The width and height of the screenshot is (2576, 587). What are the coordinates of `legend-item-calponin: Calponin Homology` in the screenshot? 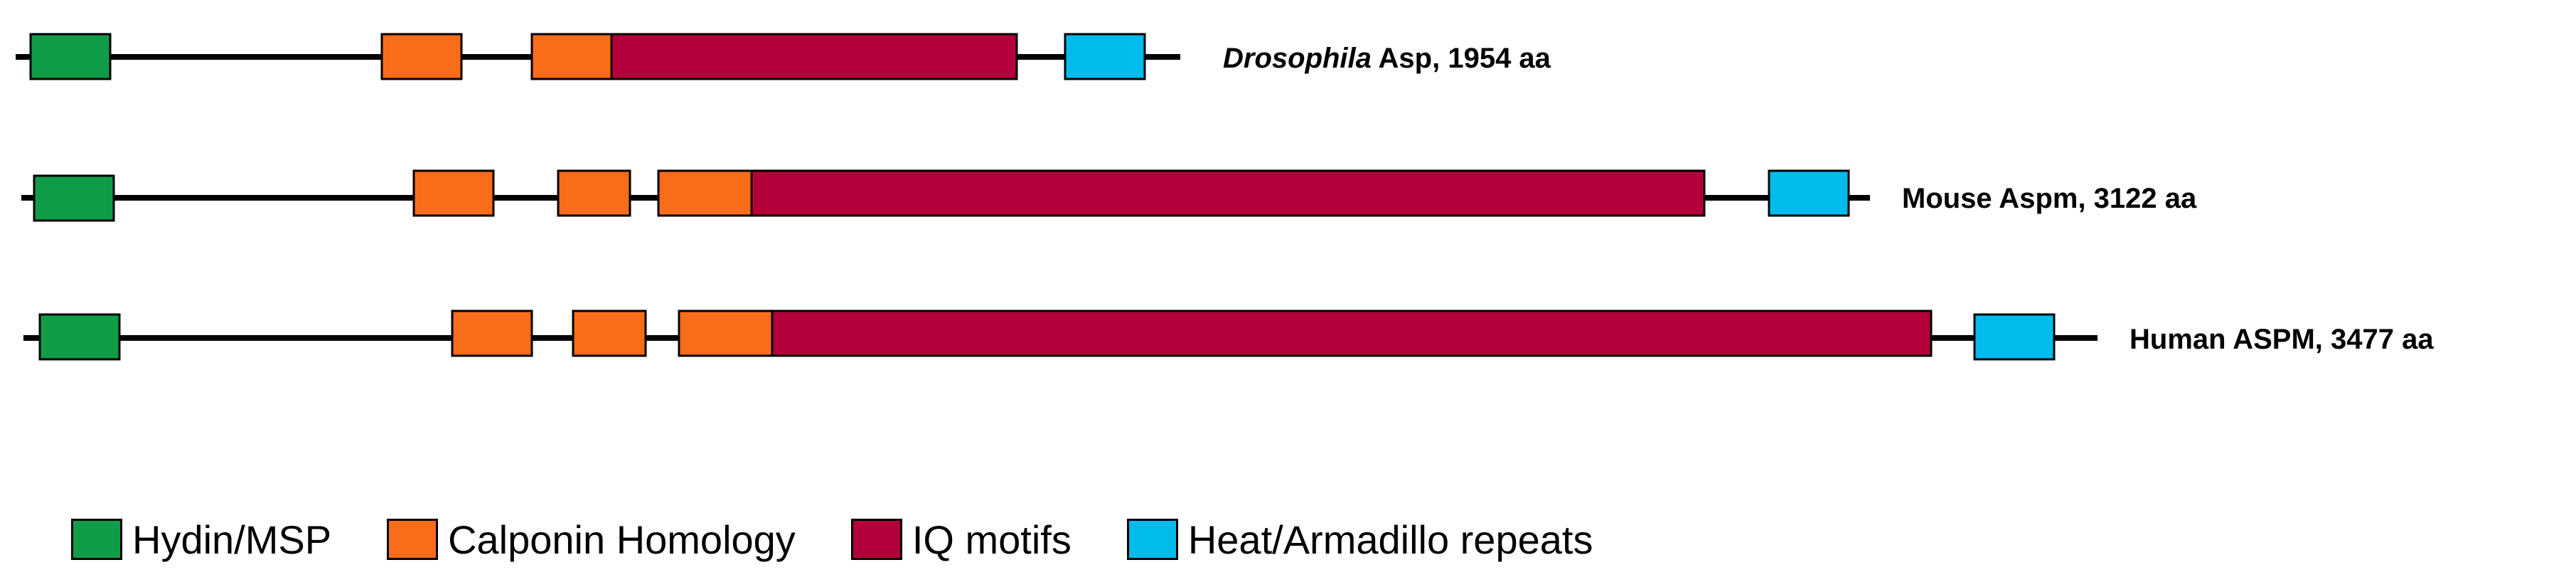 It's located at (591, 540).